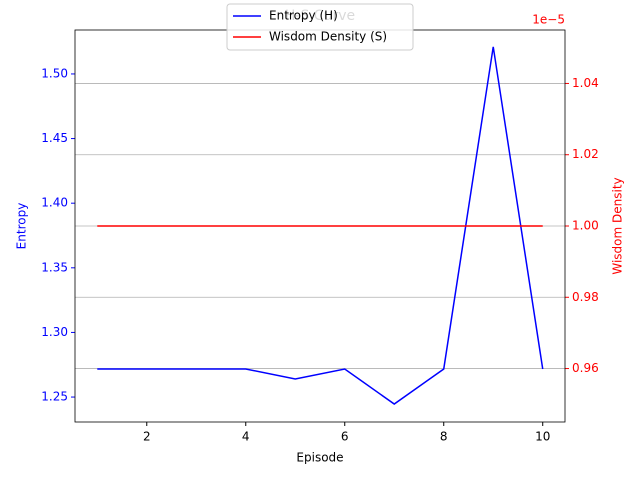 Image resolution: width=640 pixels, height=480 pixels. Describe the element at coordinates (585, 226) in the screenshot. I see `y2-tick-label: 1.00` at that location.